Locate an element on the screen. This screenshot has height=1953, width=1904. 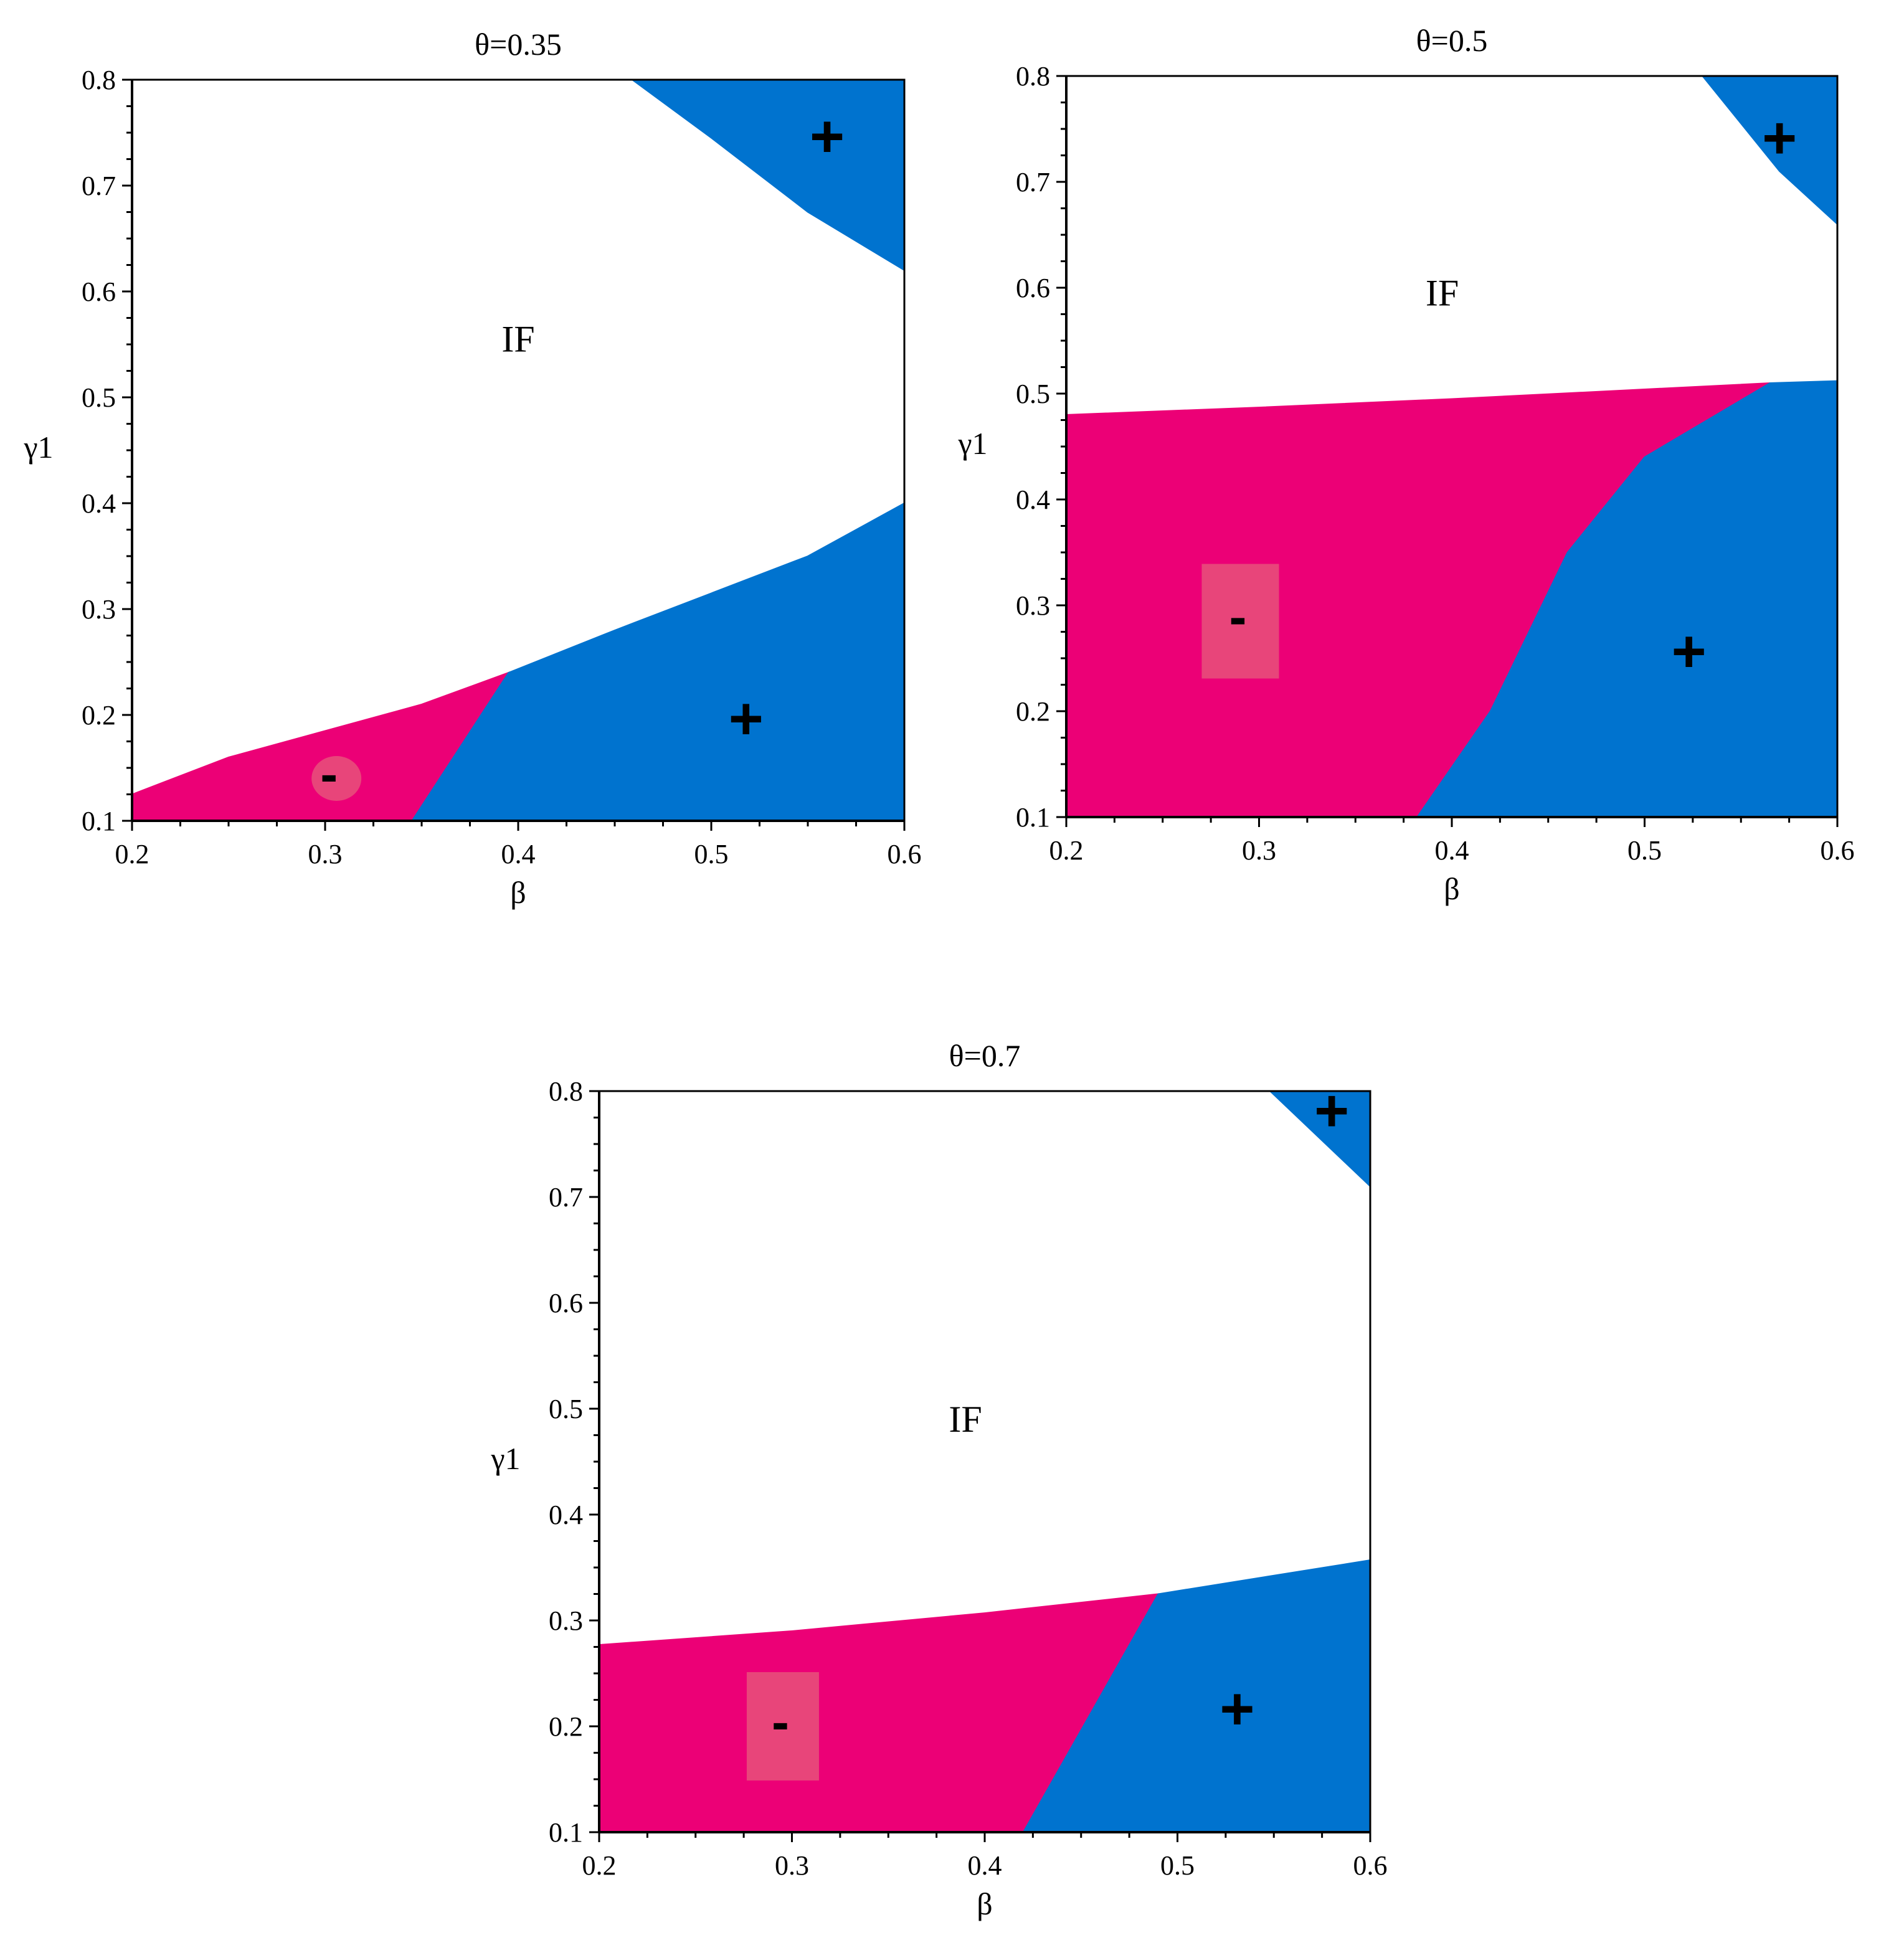
panel-title: θ=0.35 is located at coordinates (518, 44).